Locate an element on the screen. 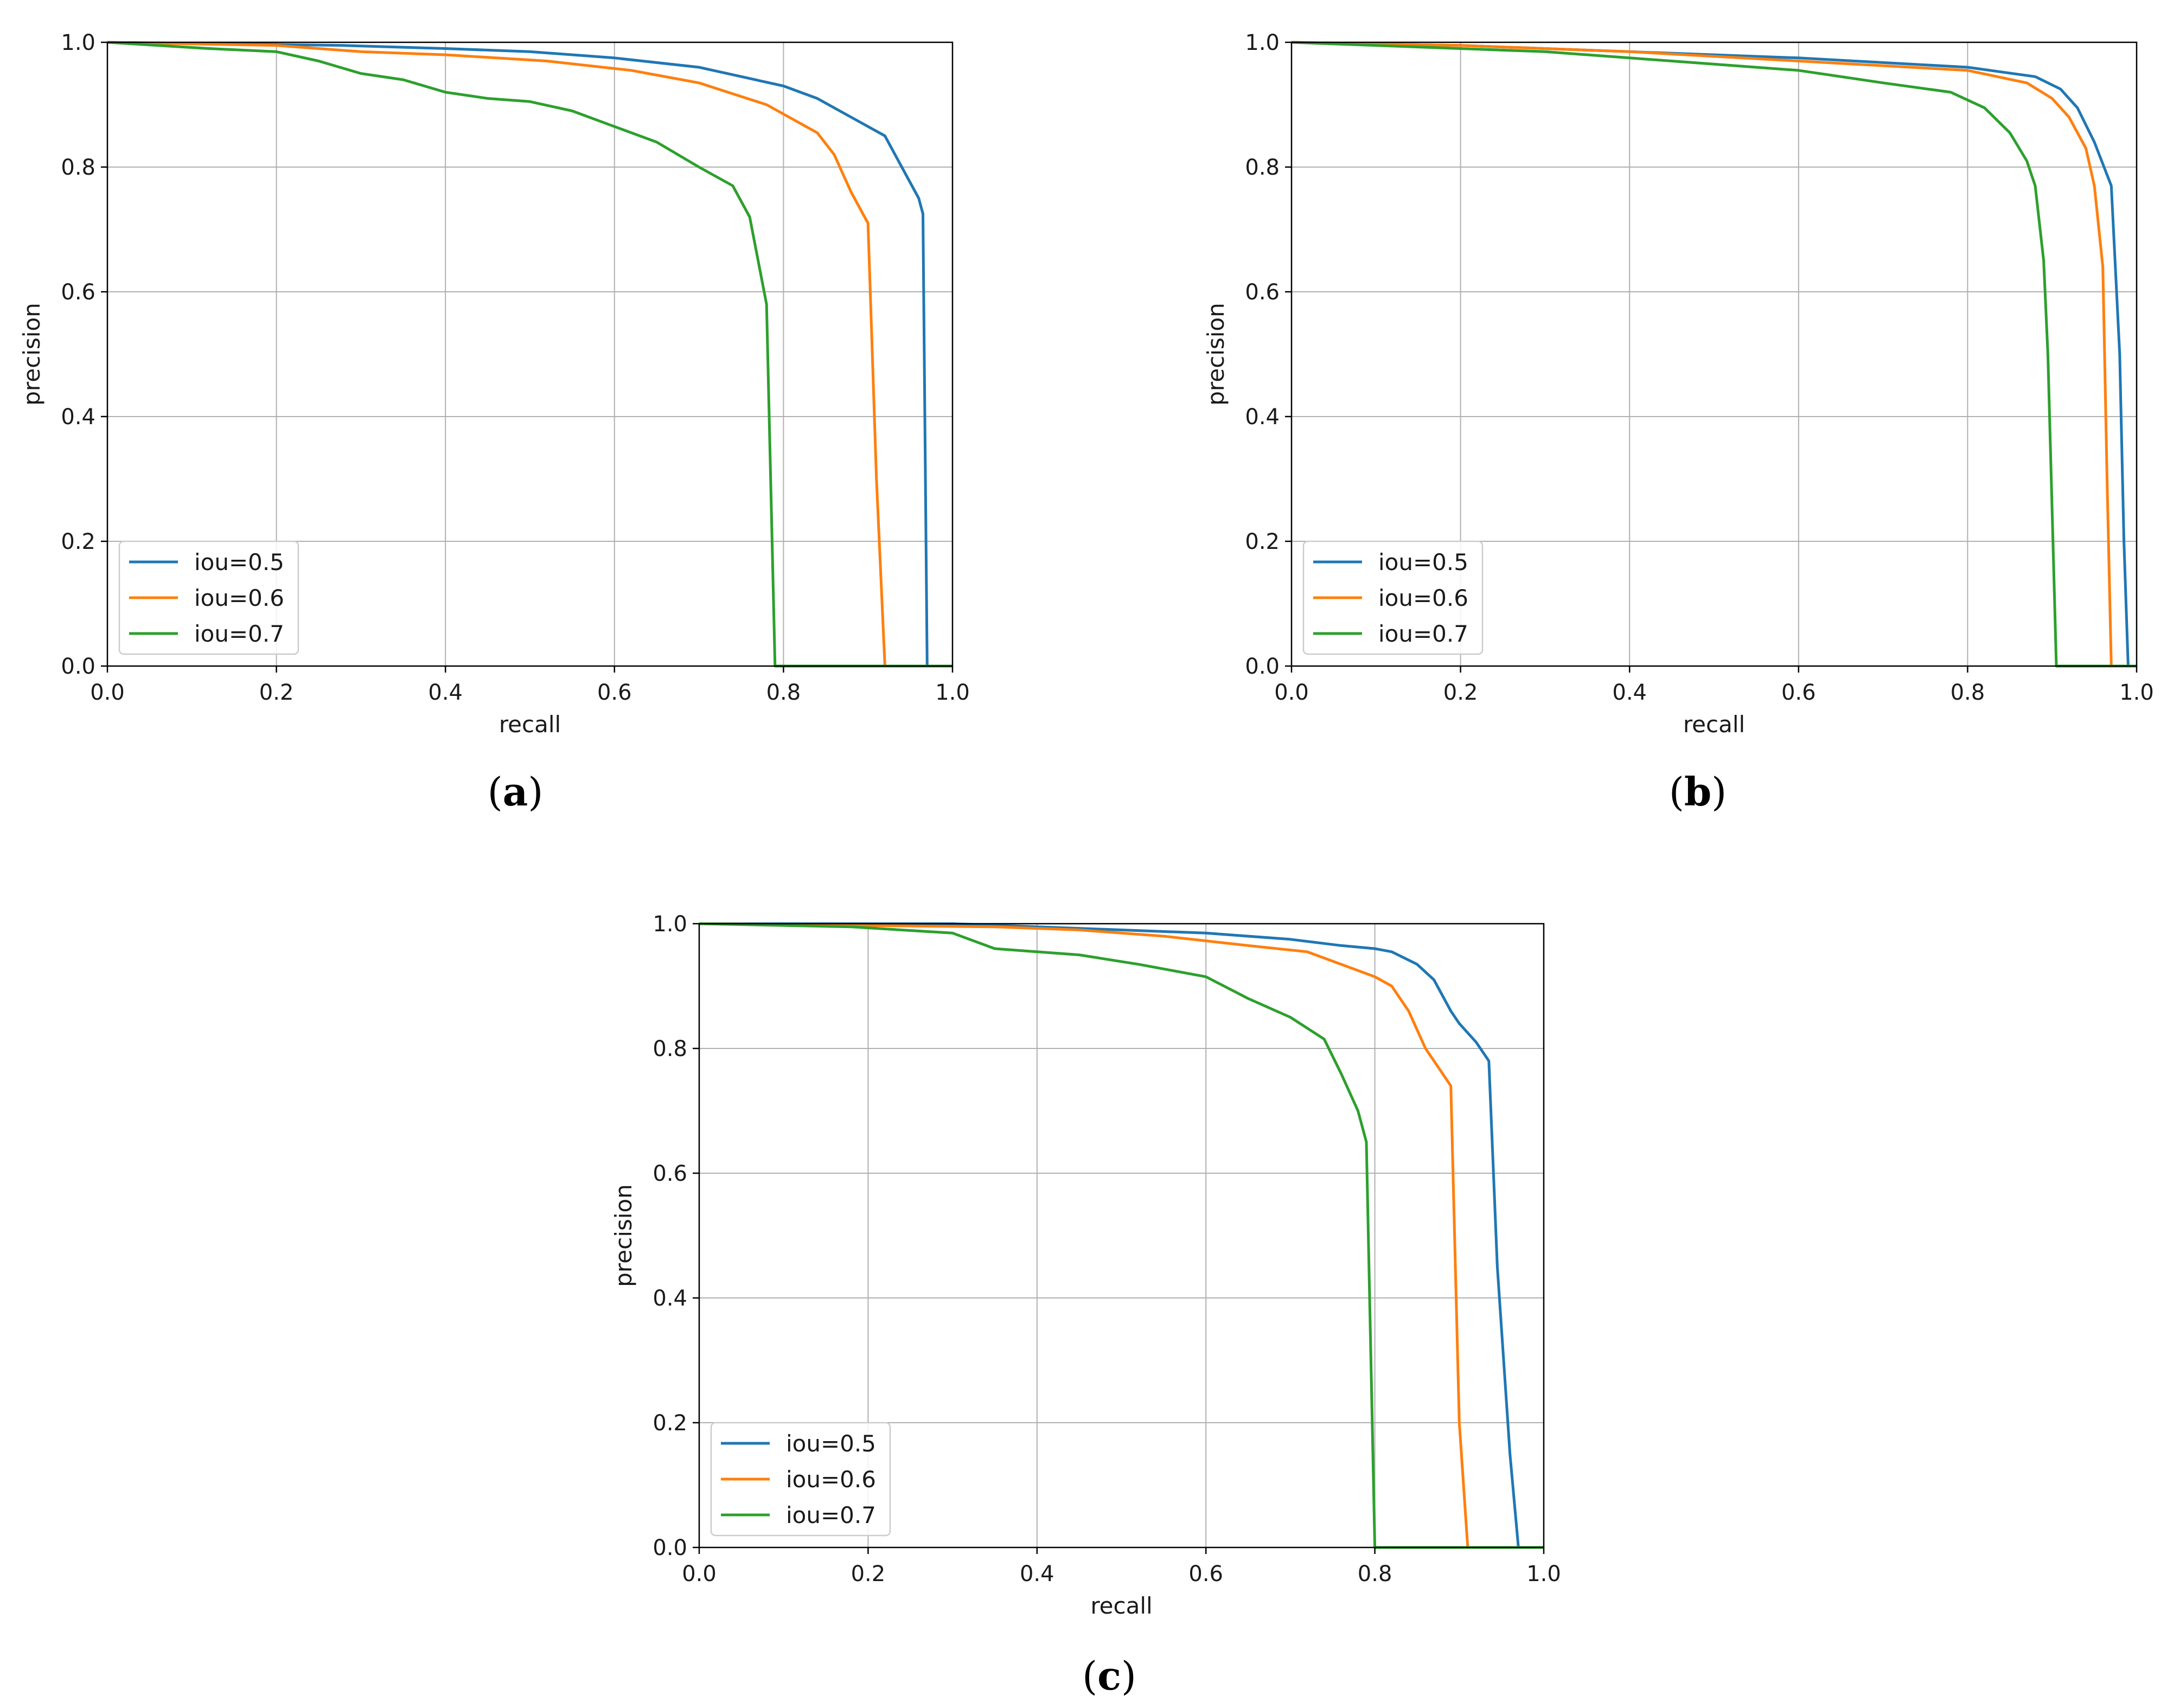  panel-caption: (a) is located at coordinates (516, 792).